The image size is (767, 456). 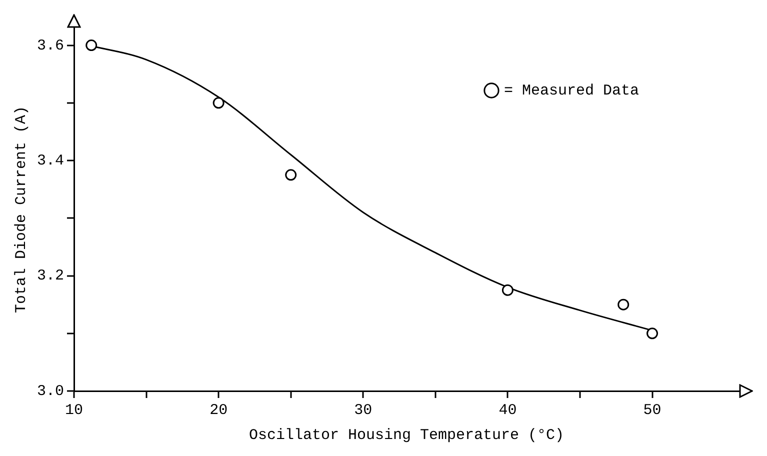 I want to click on legend-label: = Measured Data, so click(x=572, y=91).